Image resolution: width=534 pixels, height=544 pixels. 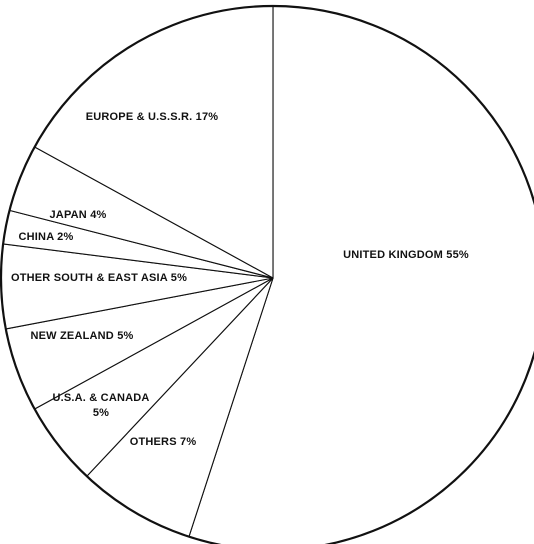 What do you see at coordinates (81, 336) in the screenshot?
I see `slice-label-new-zealand: NEW ZEALAND 5%` at bounding box center [81, 336].